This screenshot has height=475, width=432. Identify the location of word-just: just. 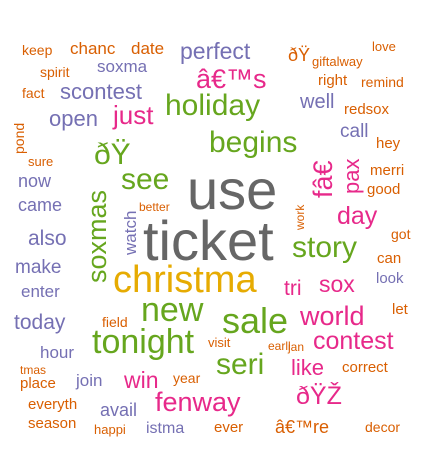
(133, 115).